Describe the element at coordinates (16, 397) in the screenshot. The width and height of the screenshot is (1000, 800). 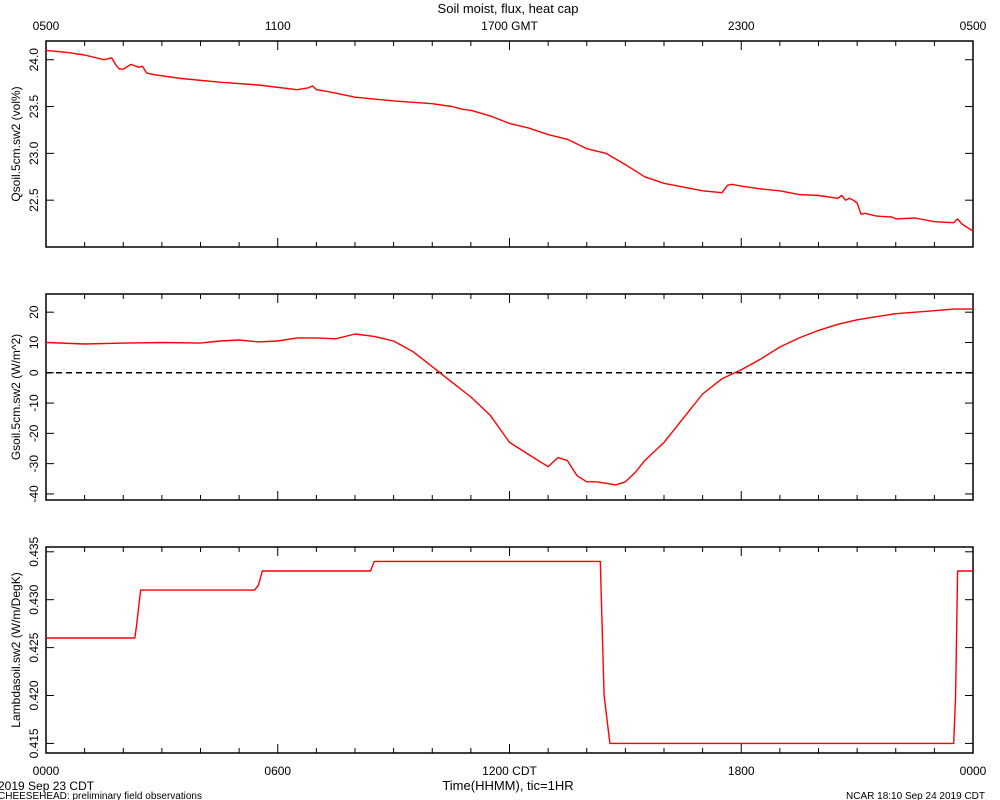
I see `panel-2-y-axis-label: Gsoil.5cm.sw2 (W/m^2)` at that location.